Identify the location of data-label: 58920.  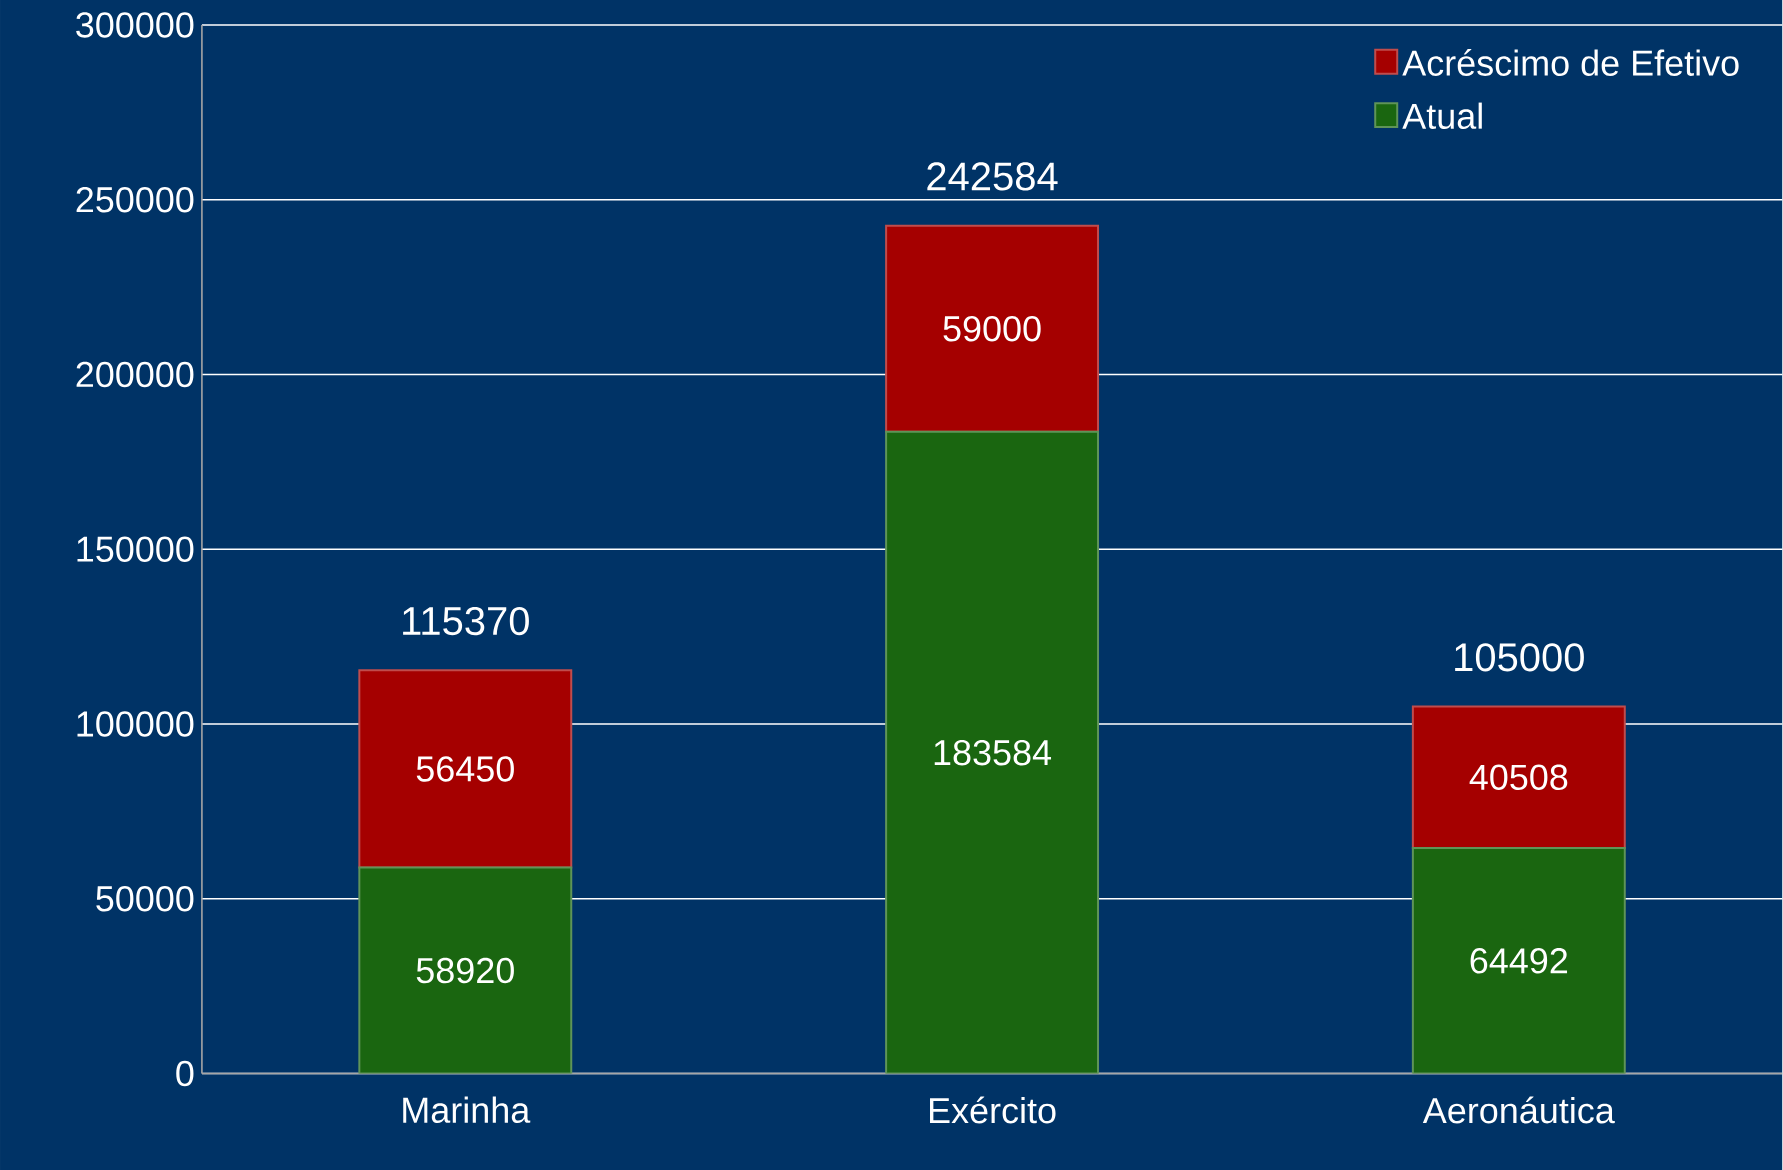
(465, 970).